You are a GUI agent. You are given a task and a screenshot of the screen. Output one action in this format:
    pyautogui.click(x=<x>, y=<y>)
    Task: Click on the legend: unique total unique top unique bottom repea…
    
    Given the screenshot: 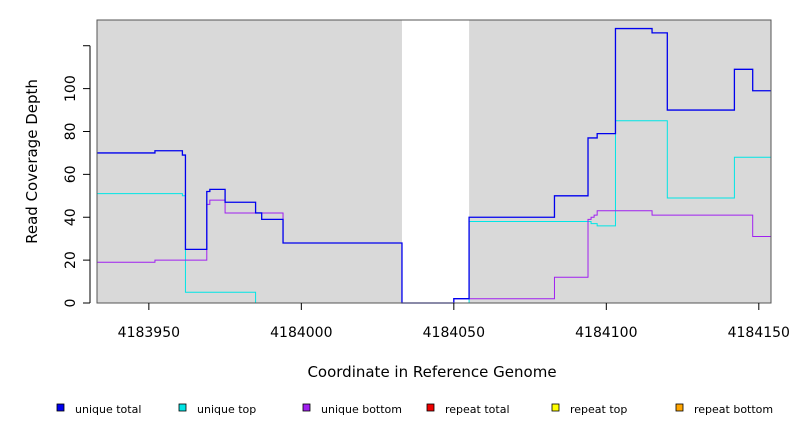 What is the action you would take?
    pyautogui.click(x=414, y=409)
    